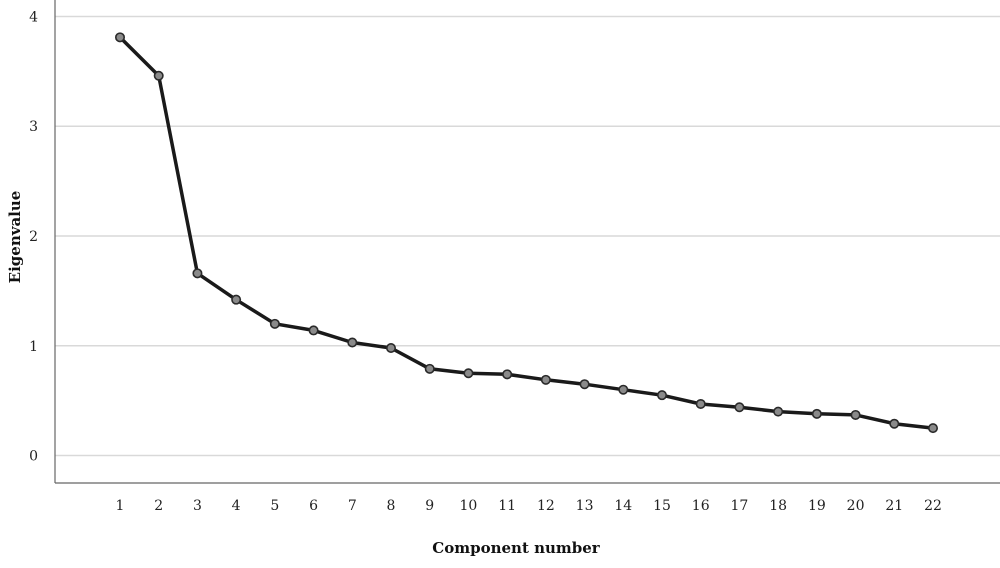 This screenshot has width=1000, height=568. I want to click on y-tick-label: 4, so click(33, 17).